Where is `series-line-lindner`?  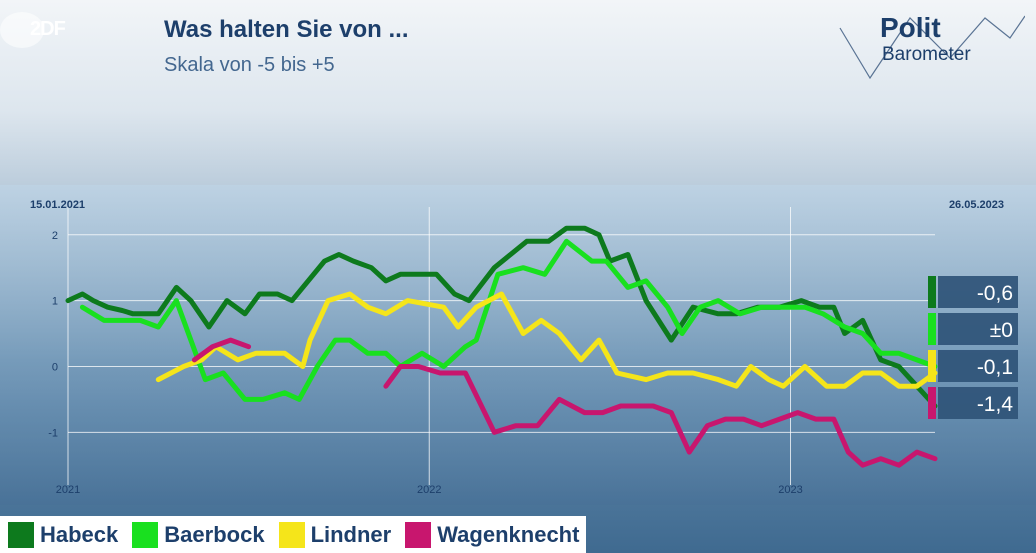
series-line-lindner is located at coordinates (546, 340).